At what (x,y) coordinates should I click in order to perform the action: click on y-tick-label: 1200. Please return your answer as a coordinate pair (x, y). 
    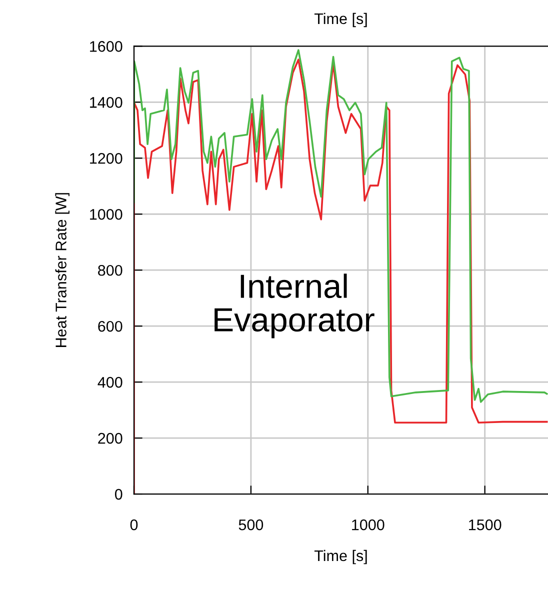
    Looking at the image, I should click on (106, 158).